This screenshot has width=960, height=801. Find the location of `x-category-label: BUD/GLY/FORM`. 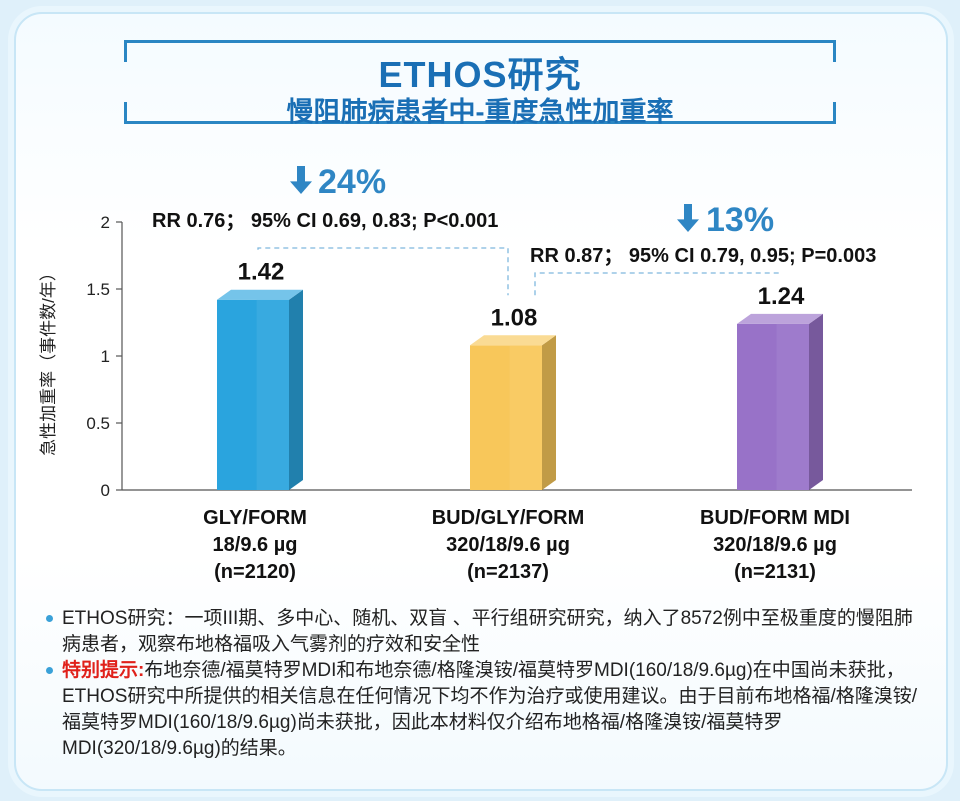

x-category-label: BUD/GLY/FORM is located at coordinates (508, 518).